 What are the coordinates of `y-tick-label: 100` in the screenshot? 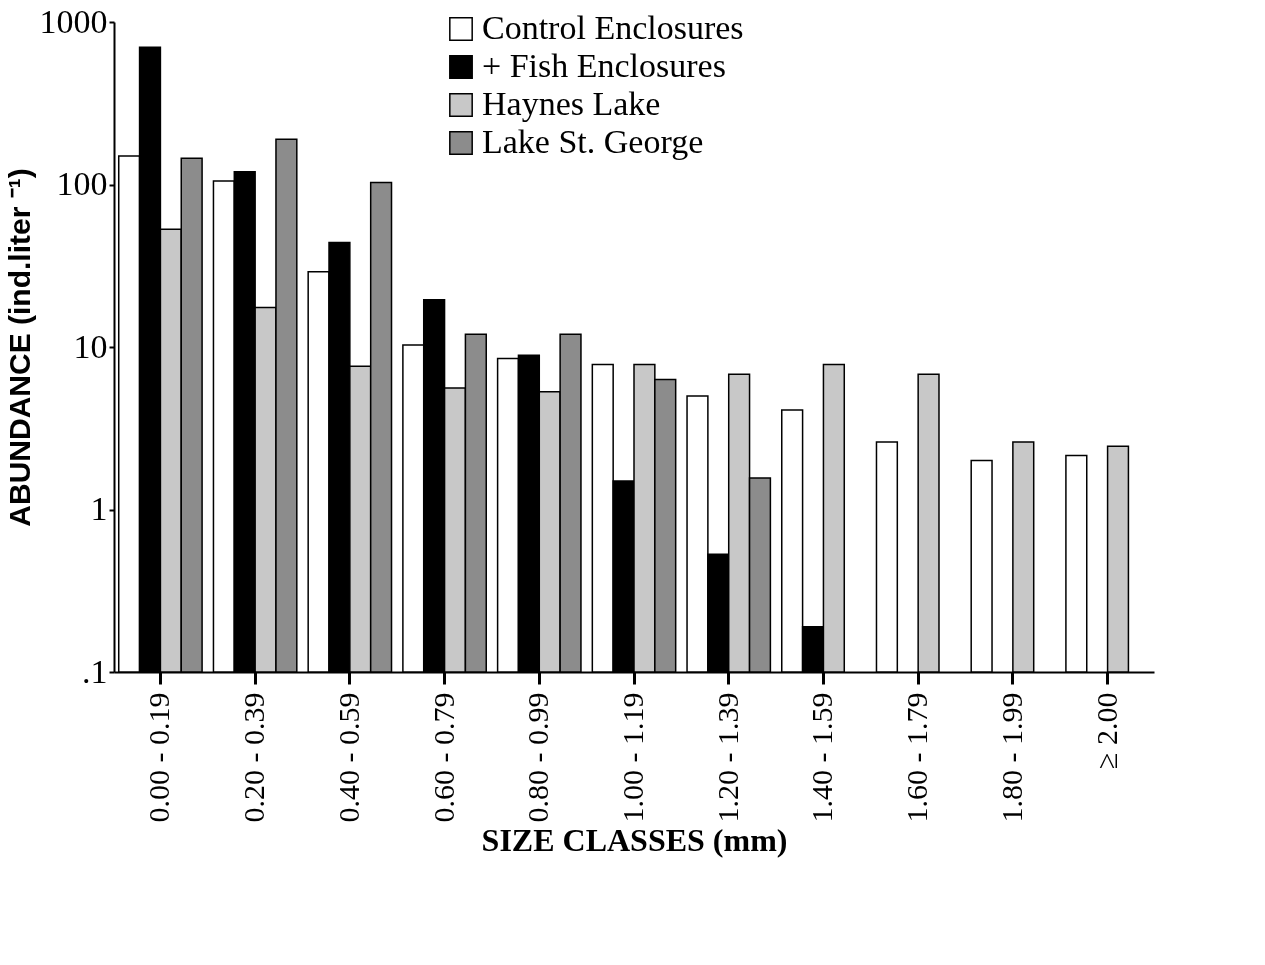 It's located at (82, 183).